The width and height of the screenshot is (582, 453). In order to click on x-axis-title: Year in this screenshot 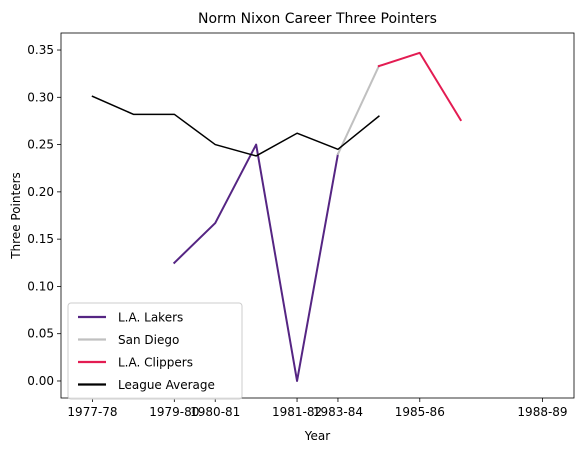, I will do `click(317, 436)`.